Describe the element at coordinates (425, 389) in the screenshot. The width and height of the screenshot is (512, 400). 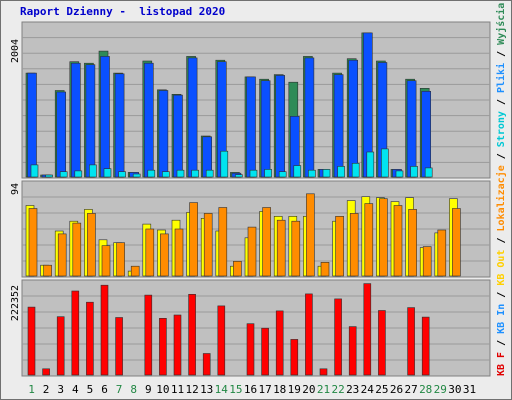
I see `x-tick-label: 28` at that location.